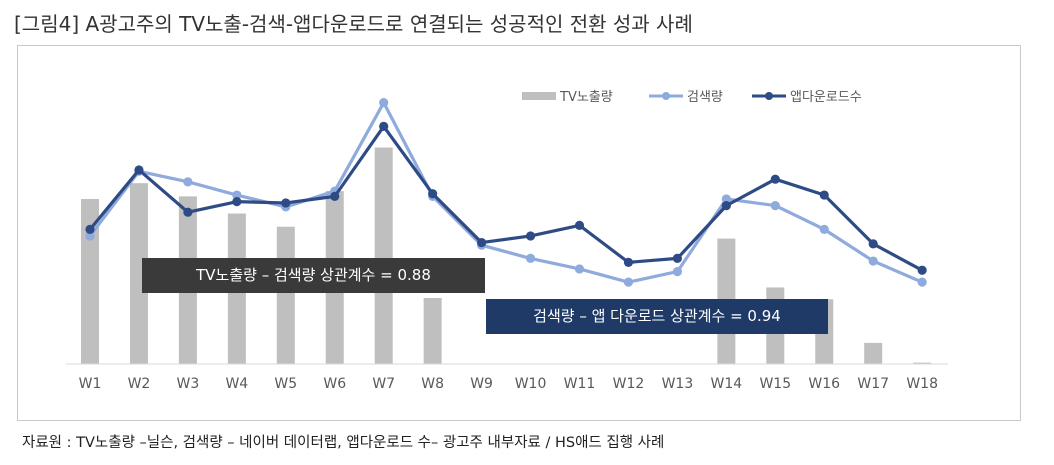 This screenshot has width=1054, height=465. Describe the element at coordinates (139, 170) in the screenshot. I see `app-point-w2` at that location.